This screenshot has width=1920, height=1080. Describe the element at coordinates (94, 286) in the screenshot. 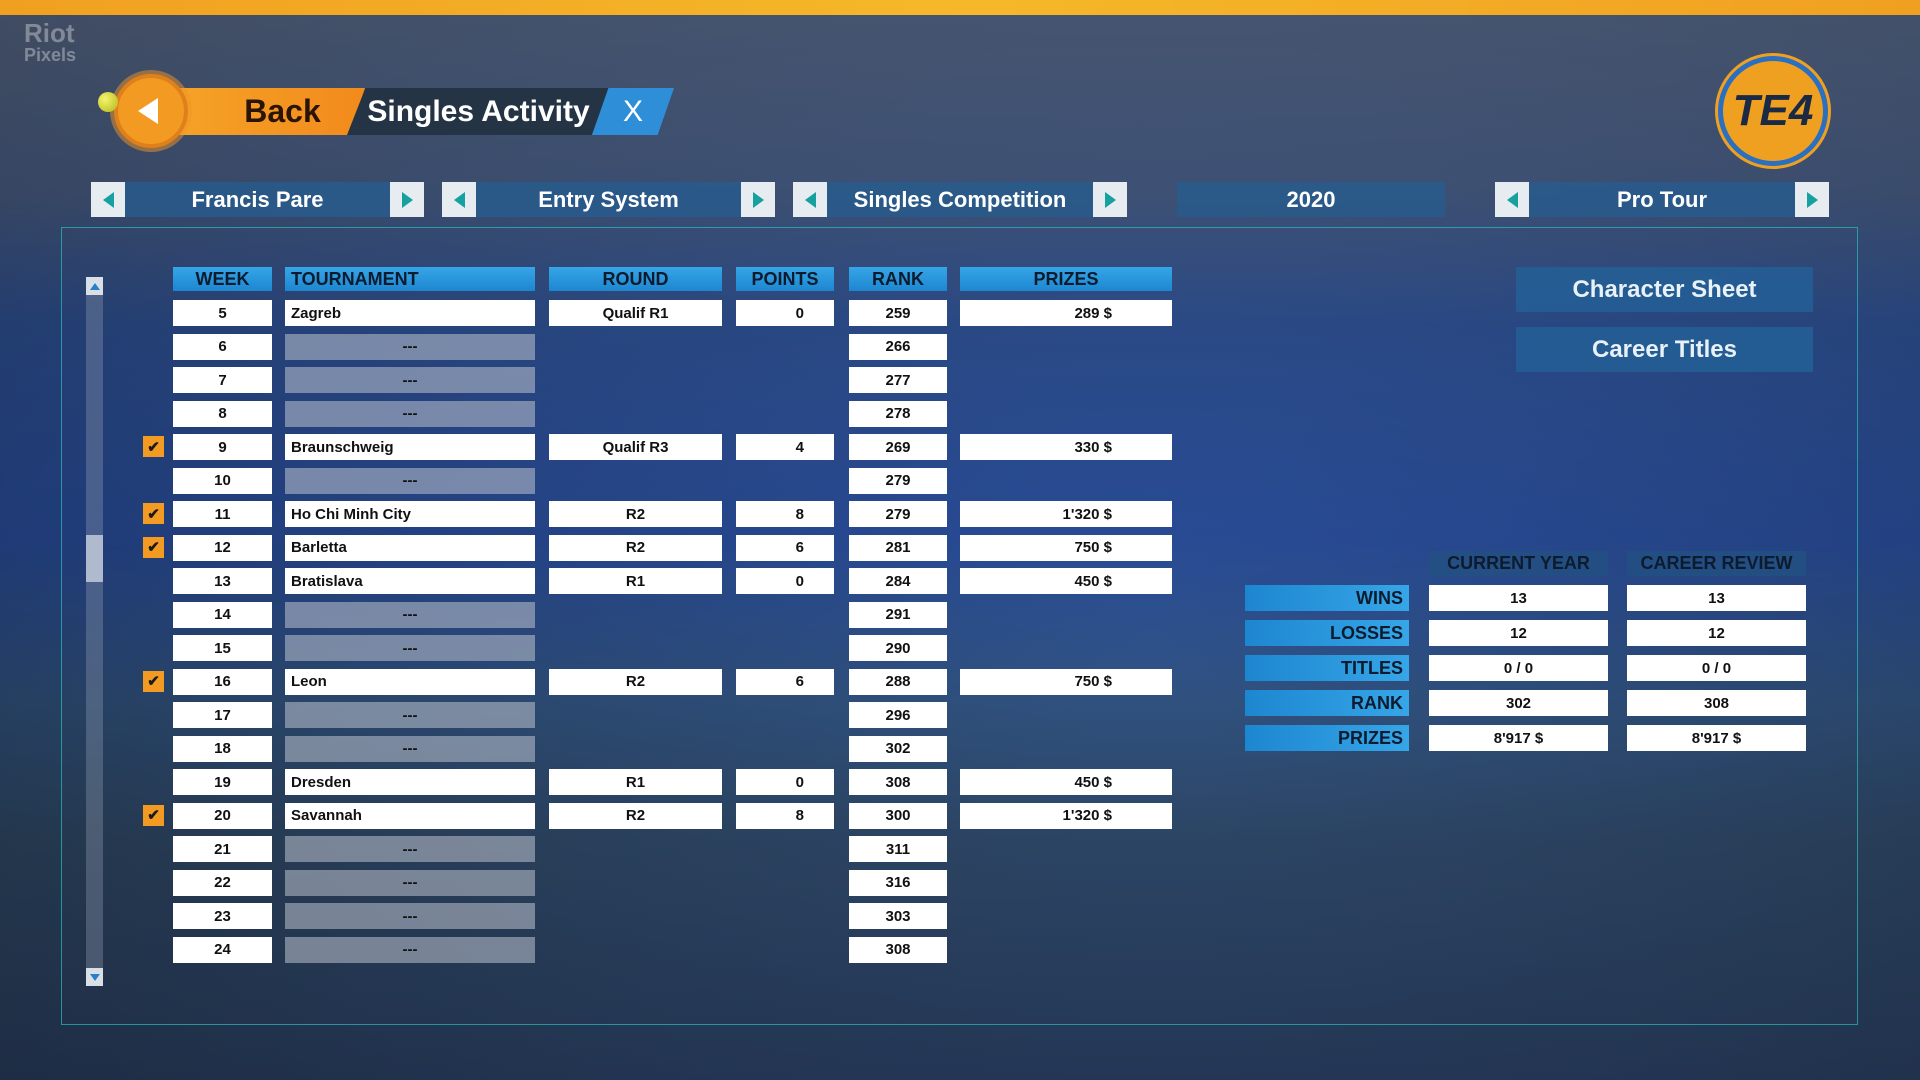

I see `scroll-up-icon` at that location.